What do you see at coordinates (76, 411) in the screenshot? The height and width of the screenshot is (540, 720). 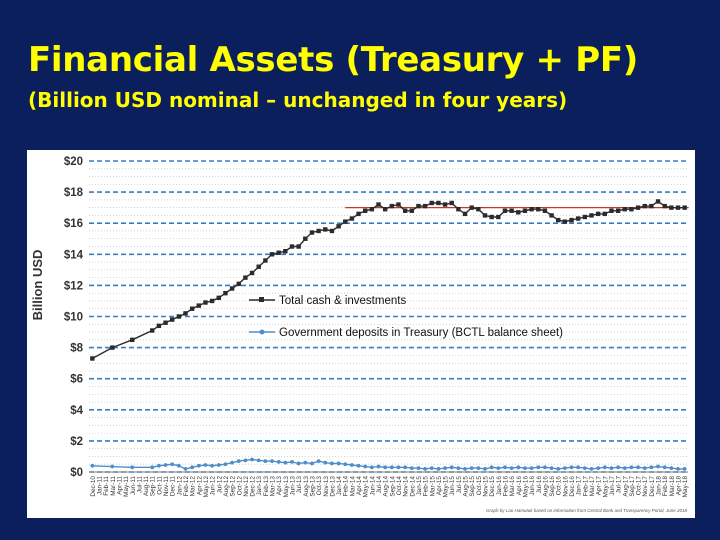 I see `y-tick-label: $4` at bounding box center [76, 411].